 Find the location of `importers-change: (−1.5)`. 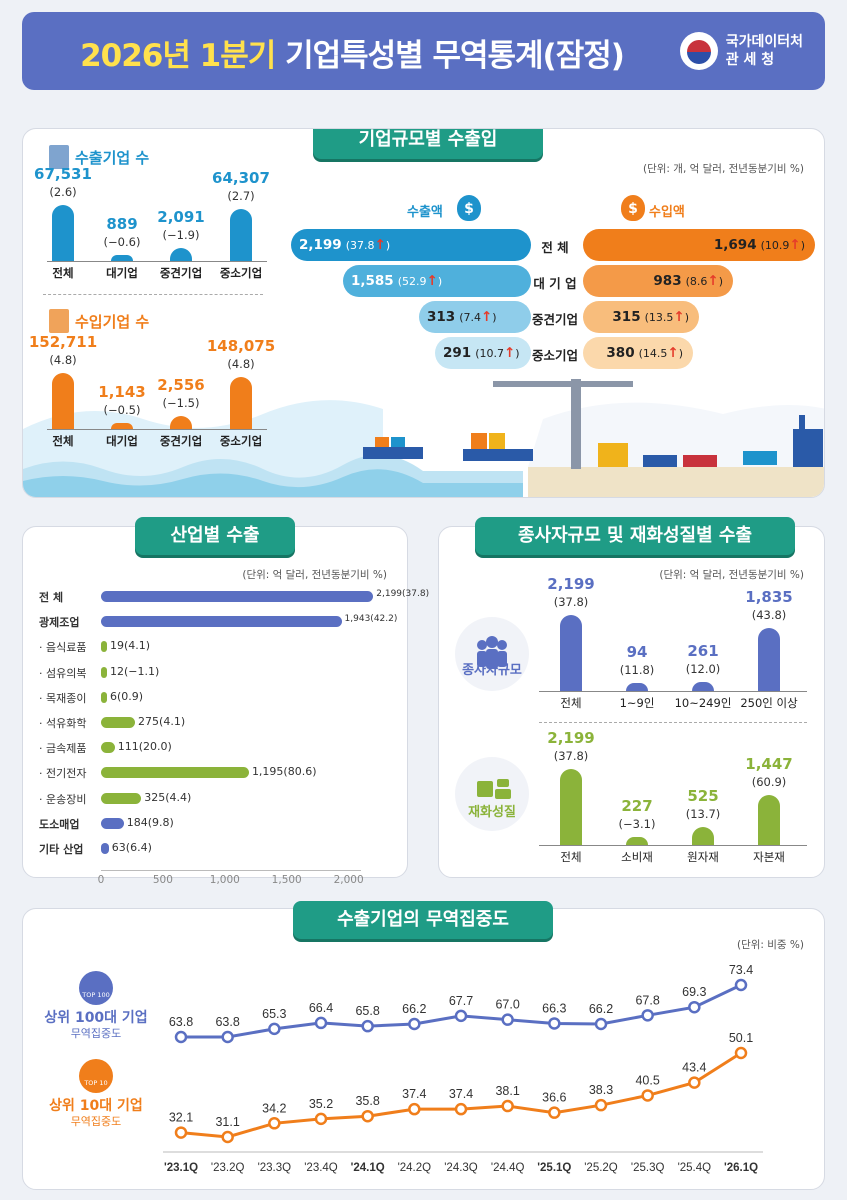

importers-change: (−1.5) is located at coordinates (181, 403).